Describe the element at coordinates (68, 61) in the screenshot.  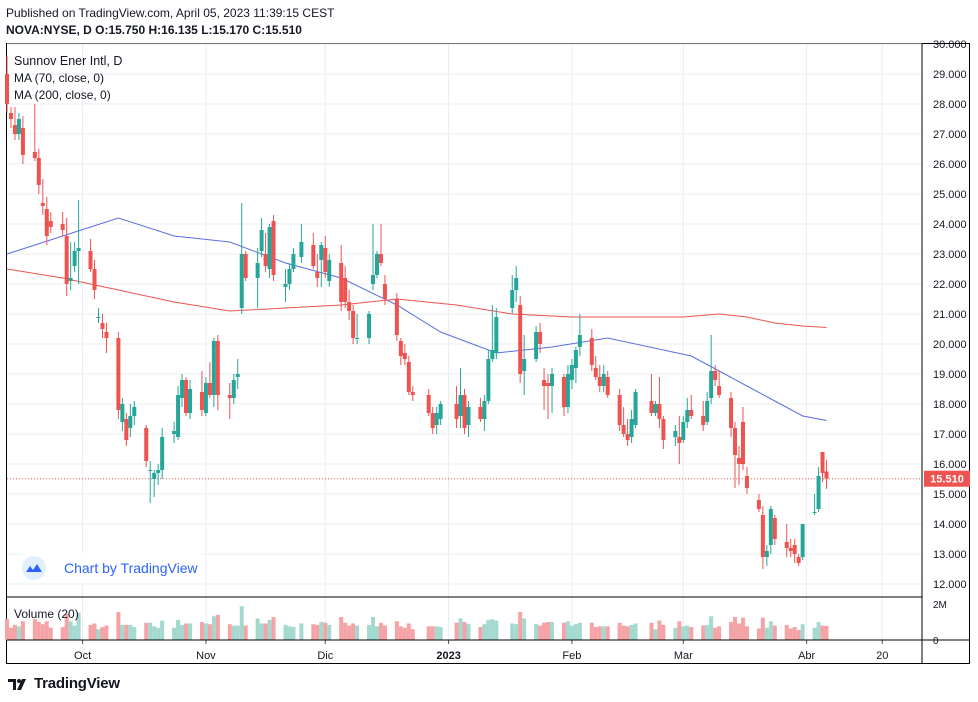
I see `chart-title: Sunnov Ener Intl, D` at that location.